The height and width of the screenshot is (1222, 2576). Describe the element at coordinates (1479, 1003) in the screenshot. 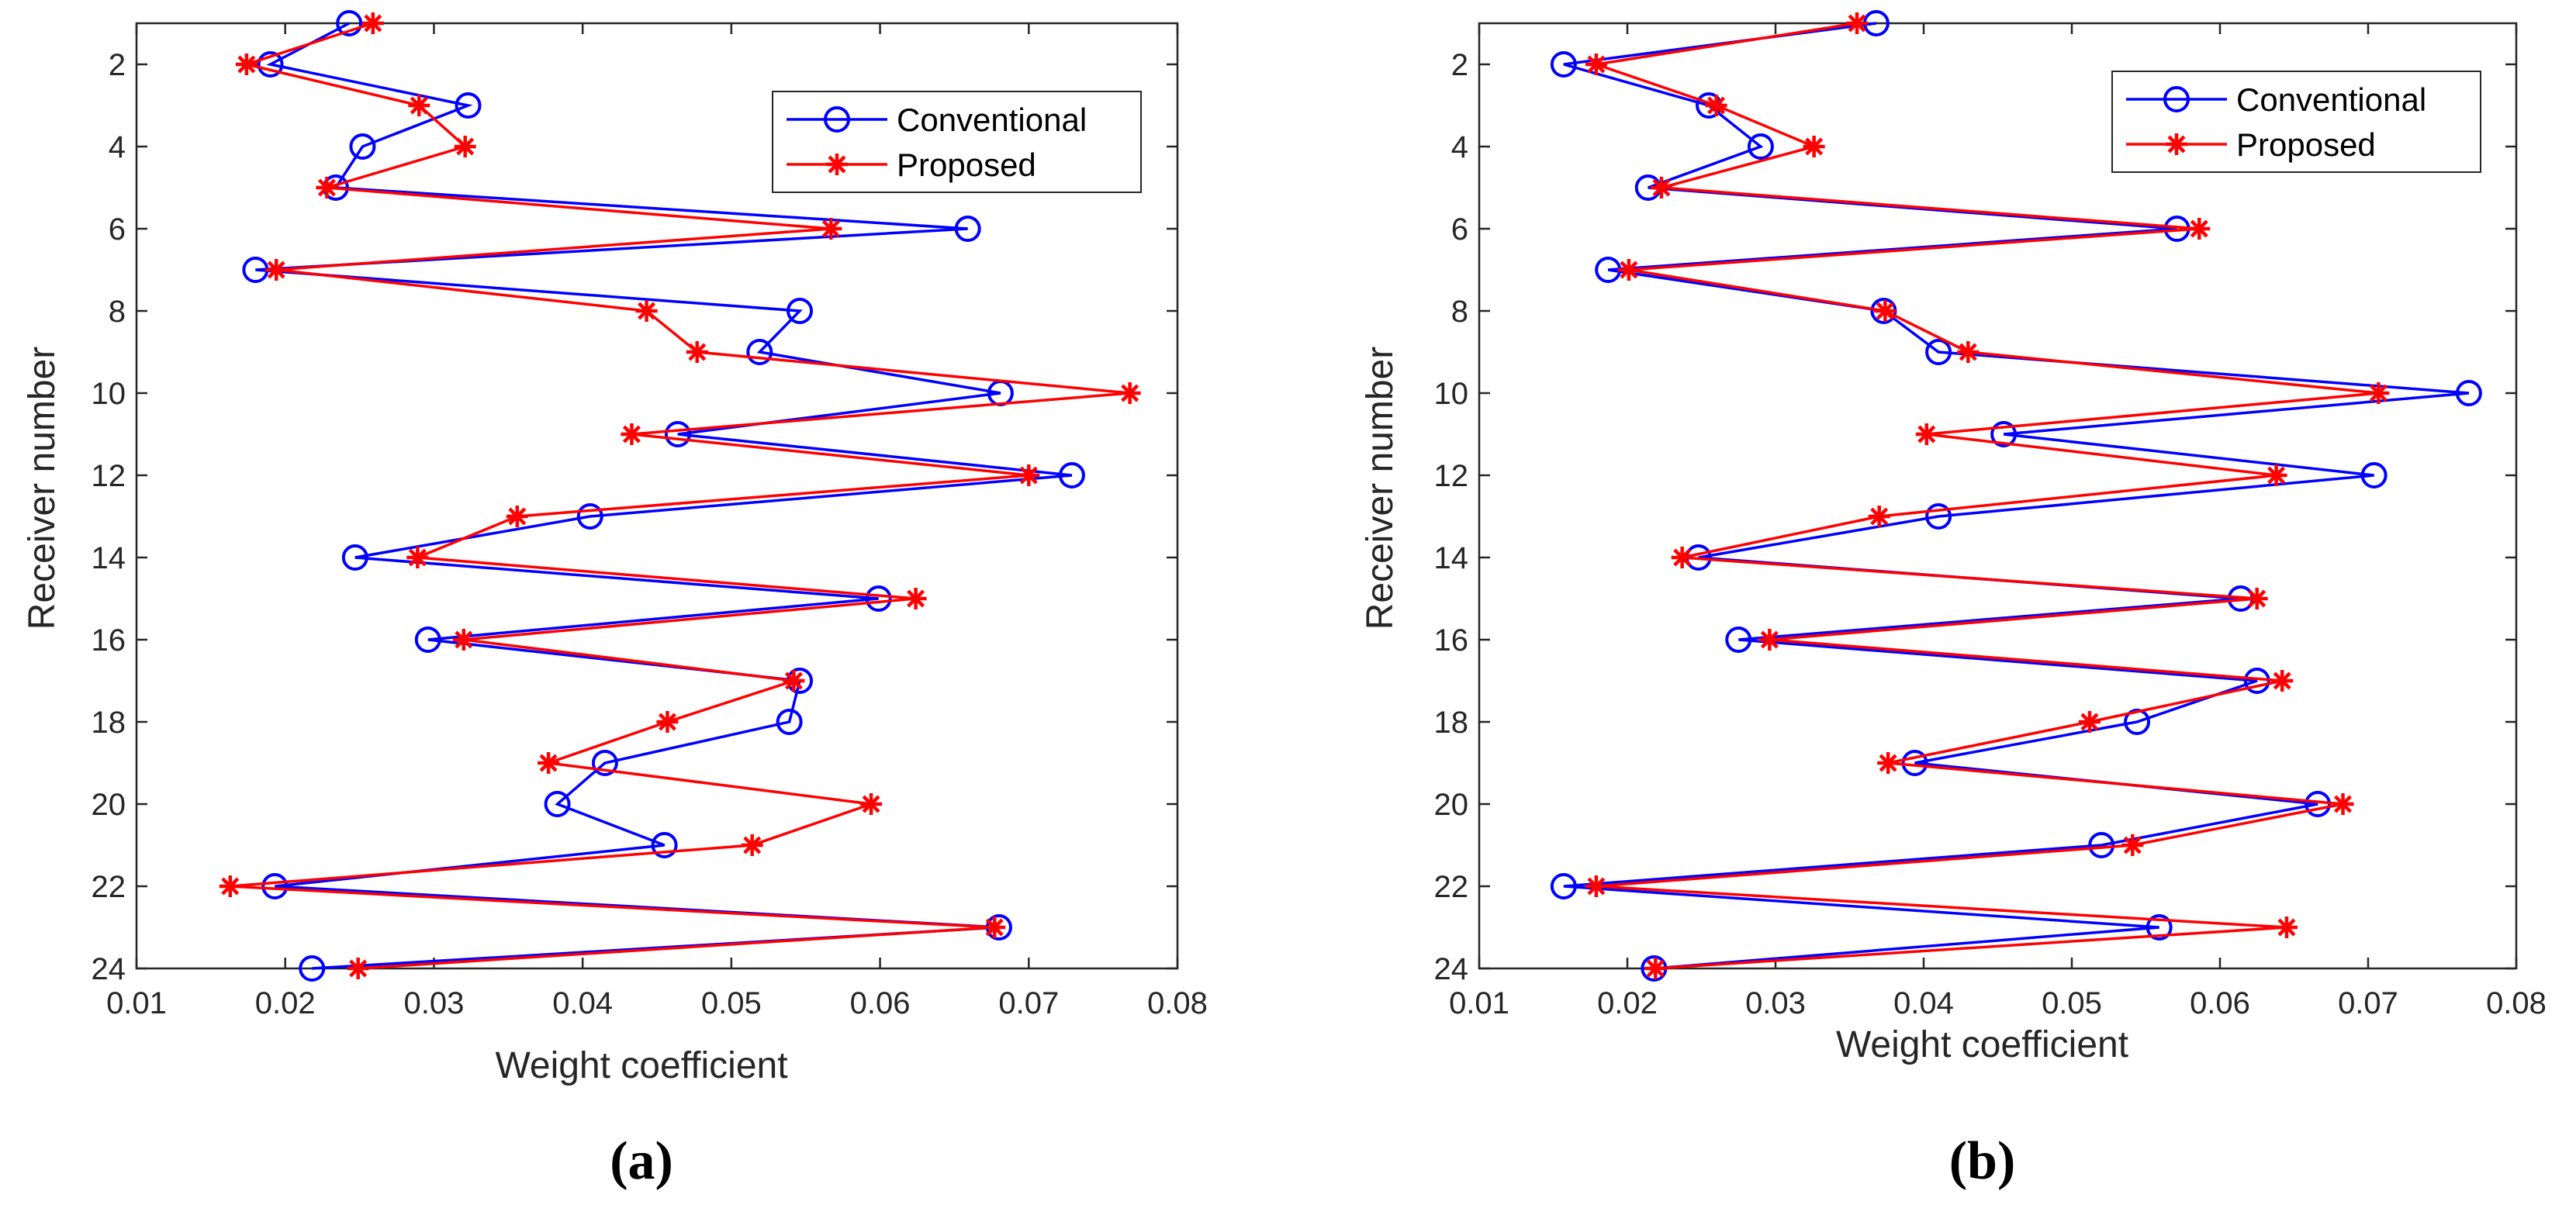

I see `x-tick-label: 0.01` at that location.